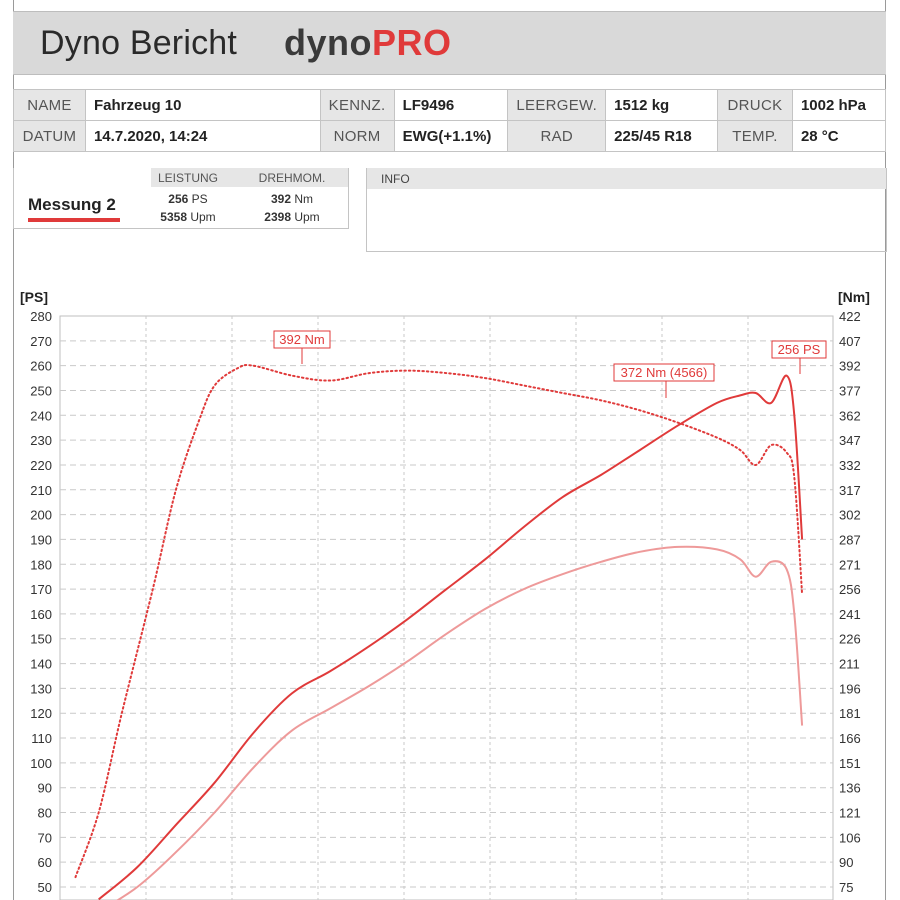 The height and width of the screenshot is (900, 900). What do you see at coordinates (850, 763) in the screenshot?
I see `right-tick-label: 151` at bounding box center [850, 763].